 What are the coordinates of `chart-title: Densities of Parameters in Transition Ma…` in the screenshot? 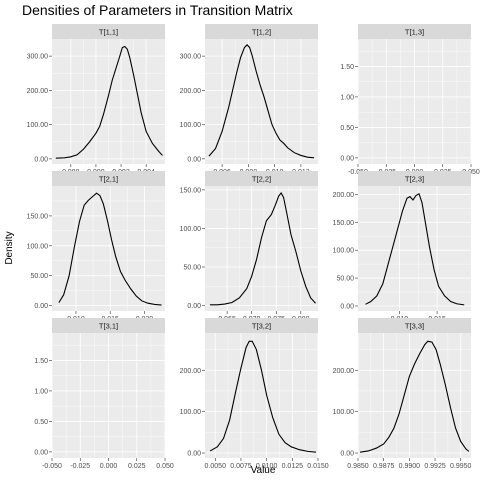 It's located at (157, 10).